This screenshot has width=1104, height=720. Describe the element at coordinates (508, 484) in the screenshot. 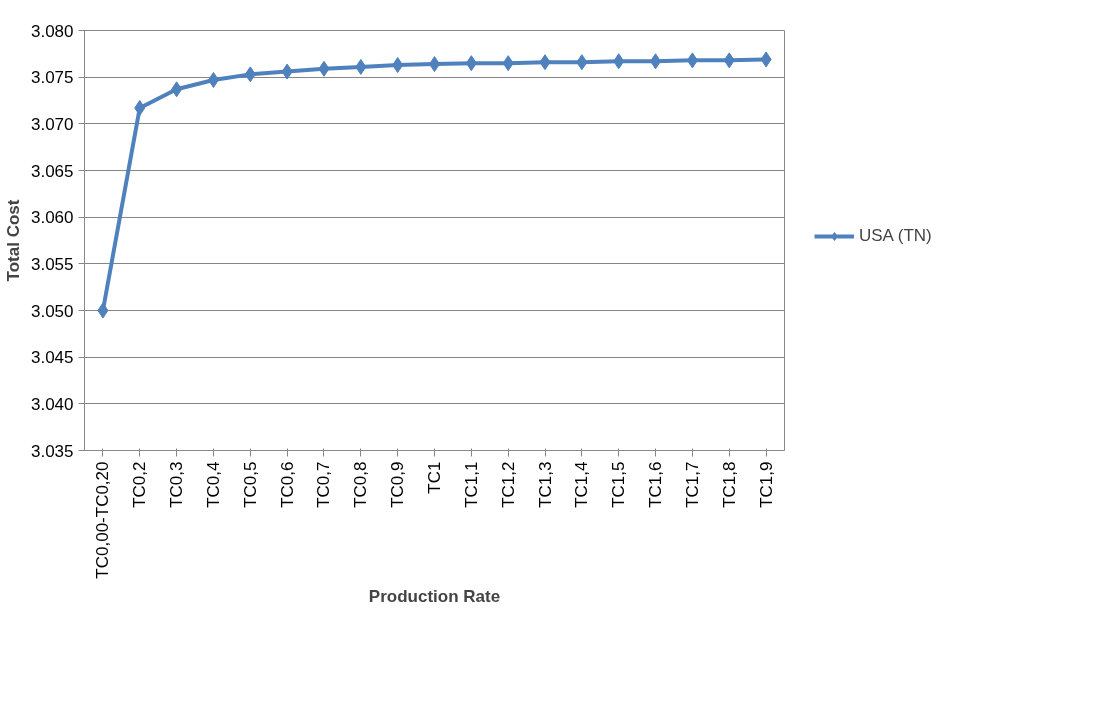

I see `x-tick-label: TC1,2` at that location.